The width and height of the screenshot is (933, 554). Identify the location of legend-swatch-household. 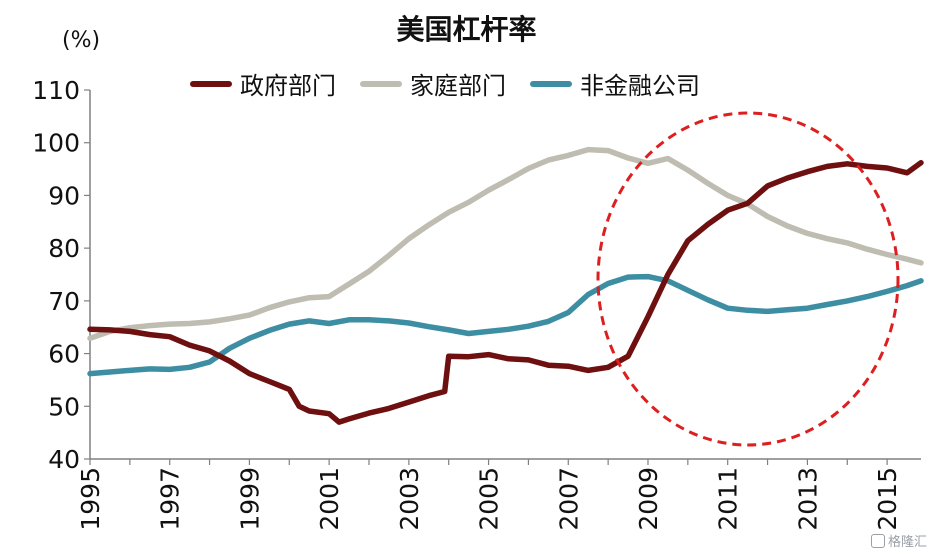
(381, 83).